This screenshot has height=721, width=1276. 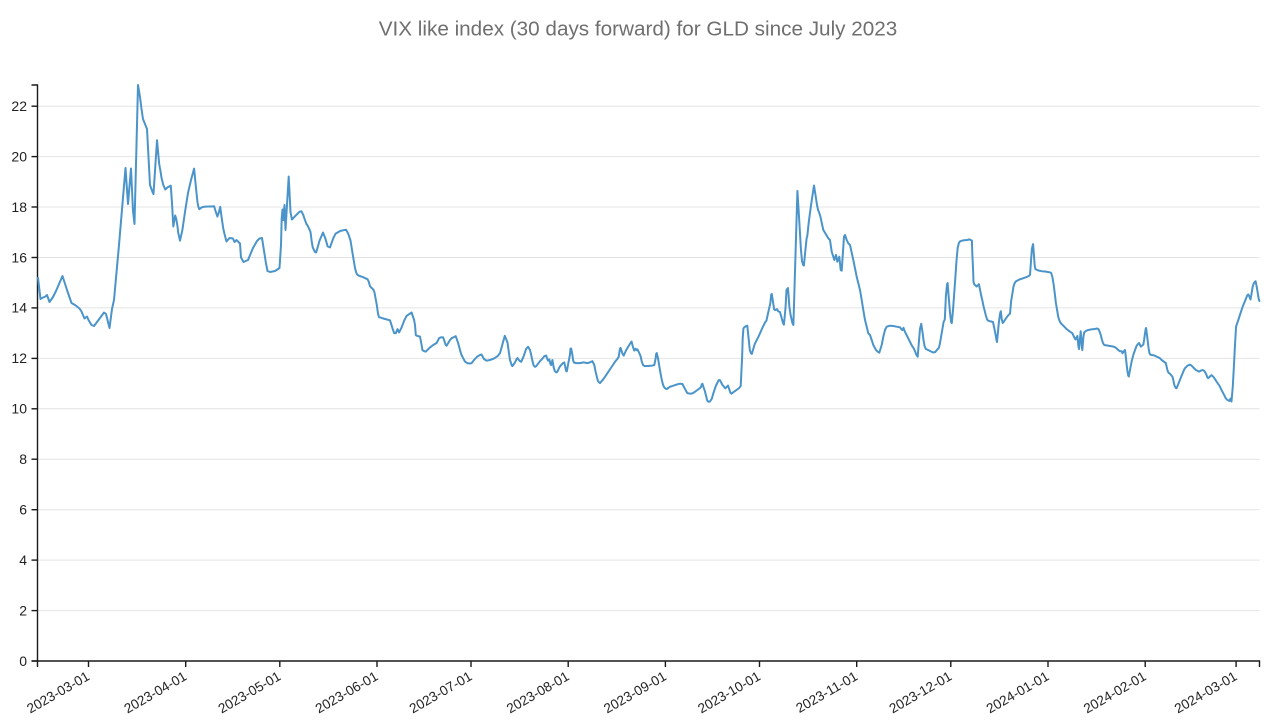 I want to click on svg-text: 2, so click(x=23, y=610).